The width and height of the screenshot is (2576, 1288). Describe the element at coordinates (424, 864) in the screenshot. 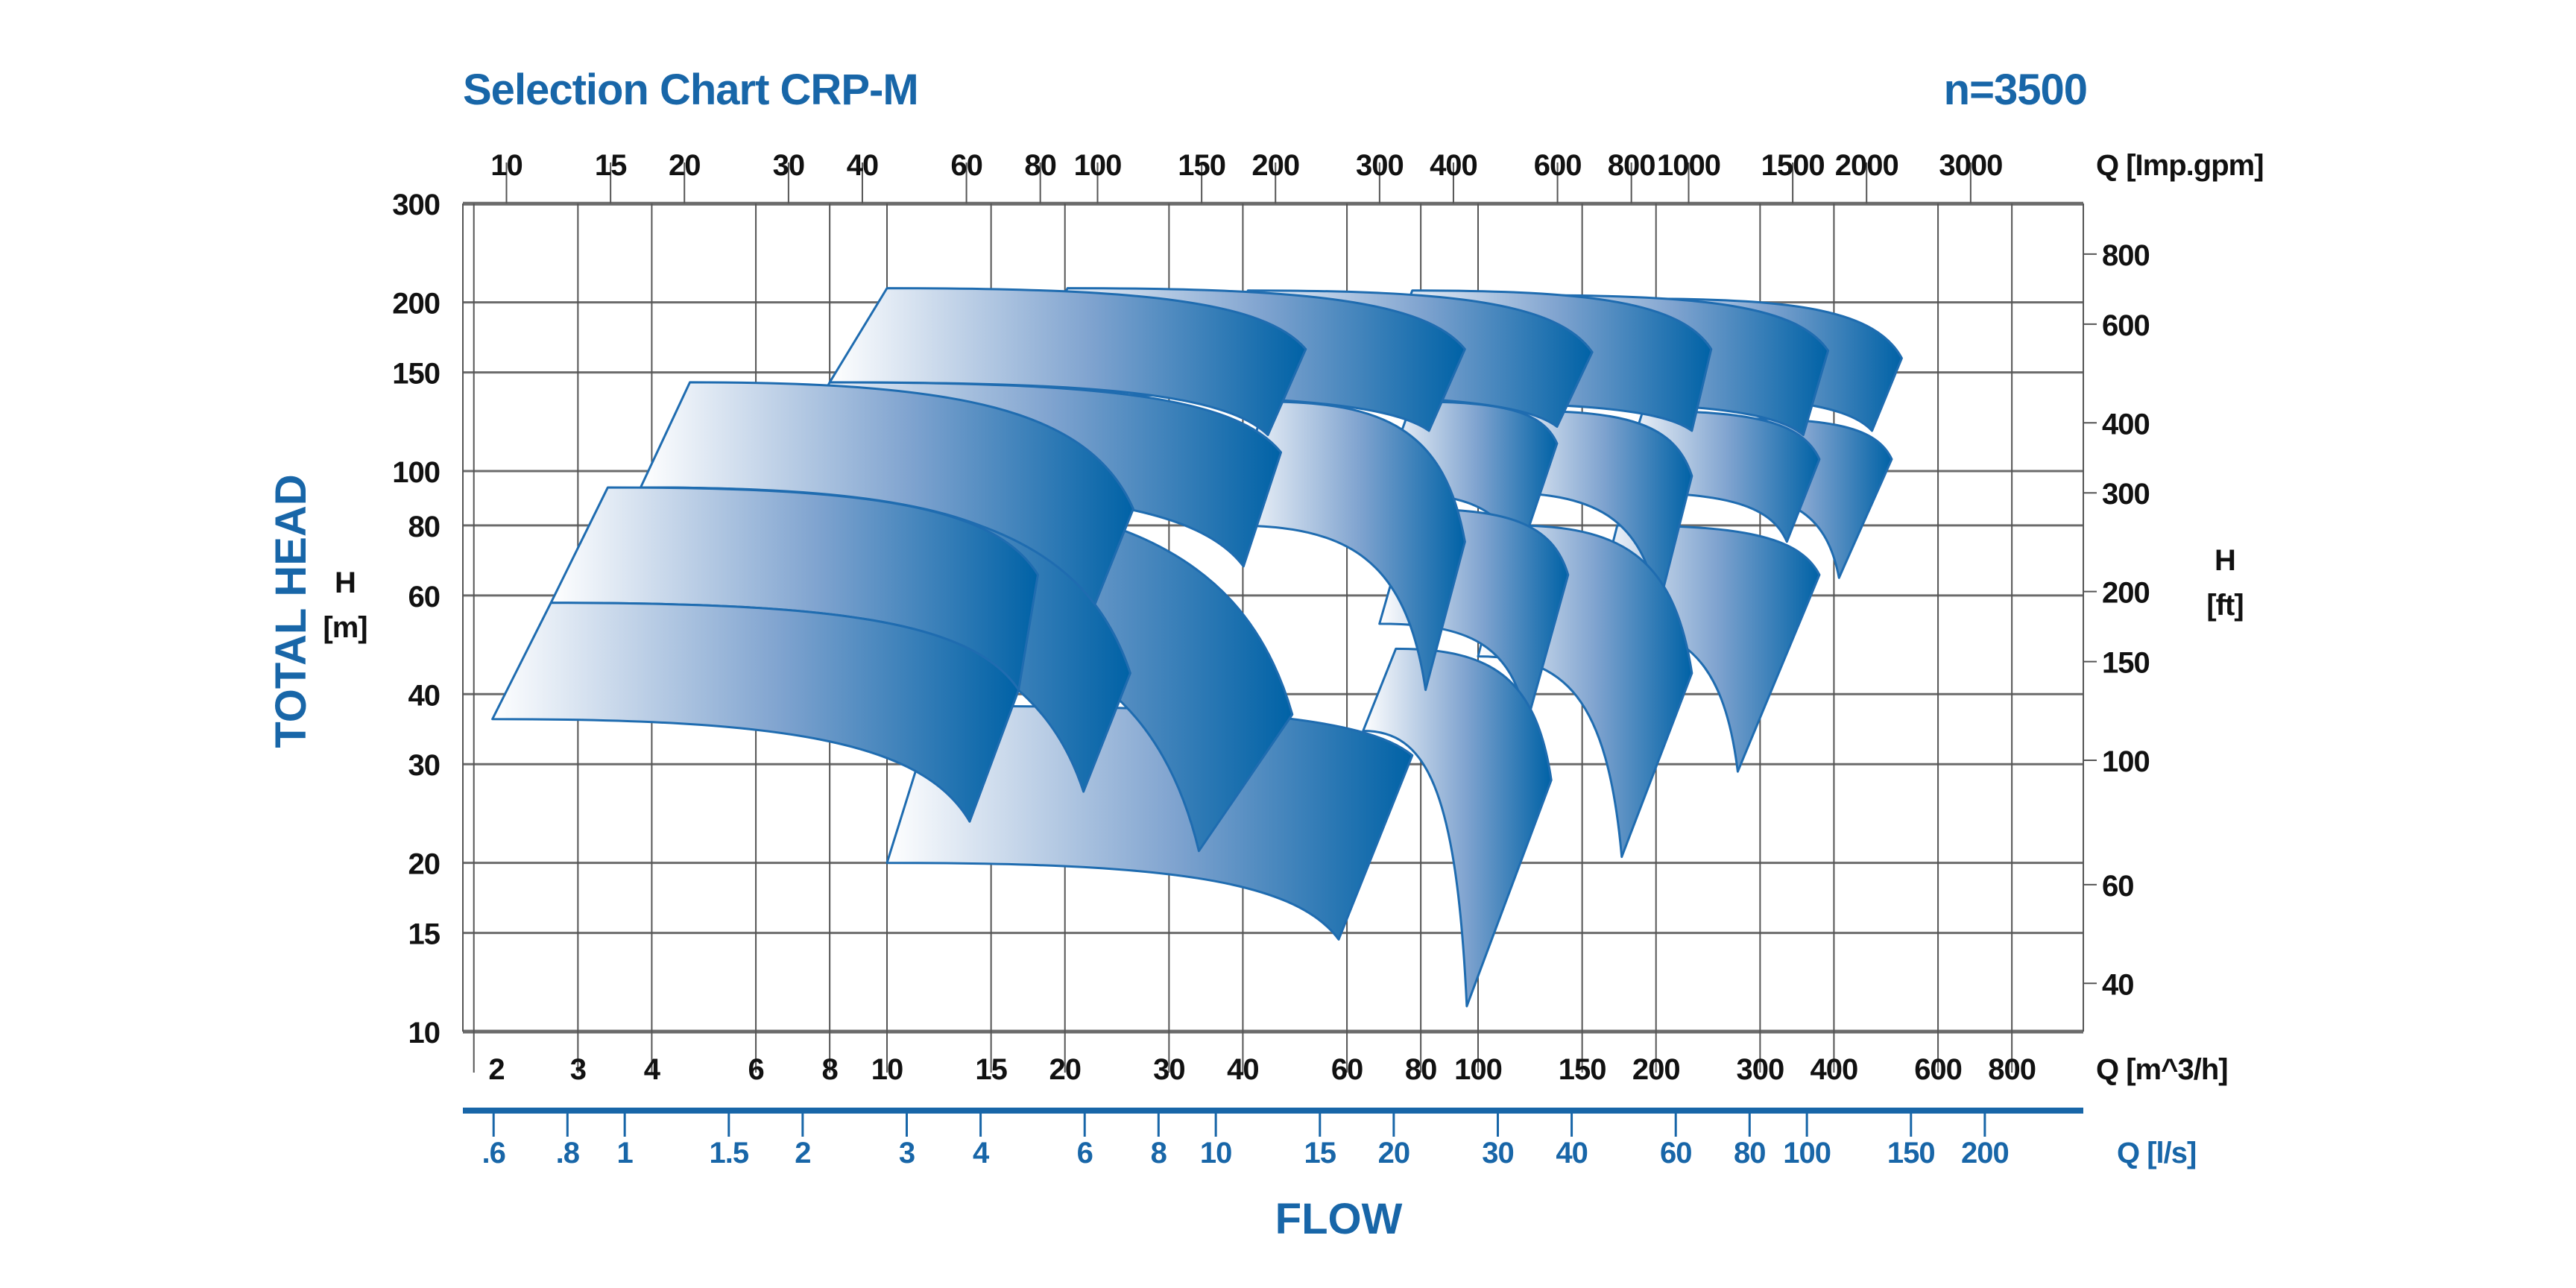

I see `y-tick-label-m: 20` at that location.